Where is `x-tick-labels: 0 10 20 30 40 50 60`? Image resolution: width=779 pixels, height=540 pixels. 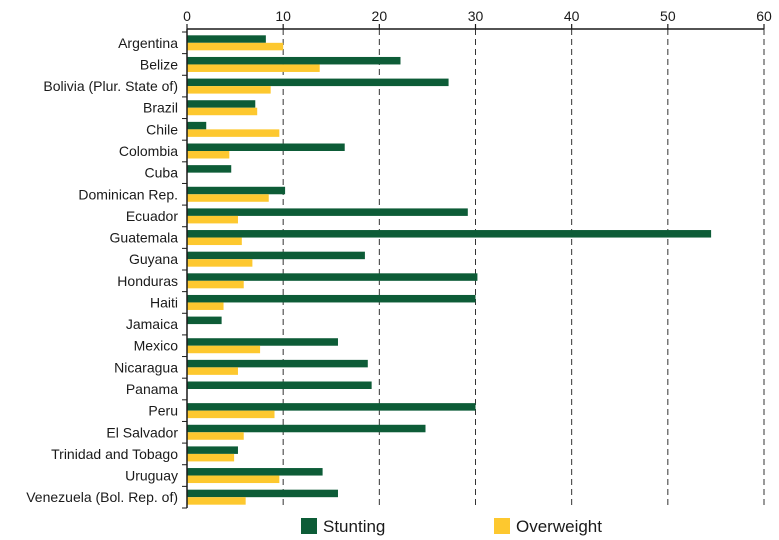
x-tick-labels: 0 10 20 30 40 50 60 is located at coordinates (477, 16).